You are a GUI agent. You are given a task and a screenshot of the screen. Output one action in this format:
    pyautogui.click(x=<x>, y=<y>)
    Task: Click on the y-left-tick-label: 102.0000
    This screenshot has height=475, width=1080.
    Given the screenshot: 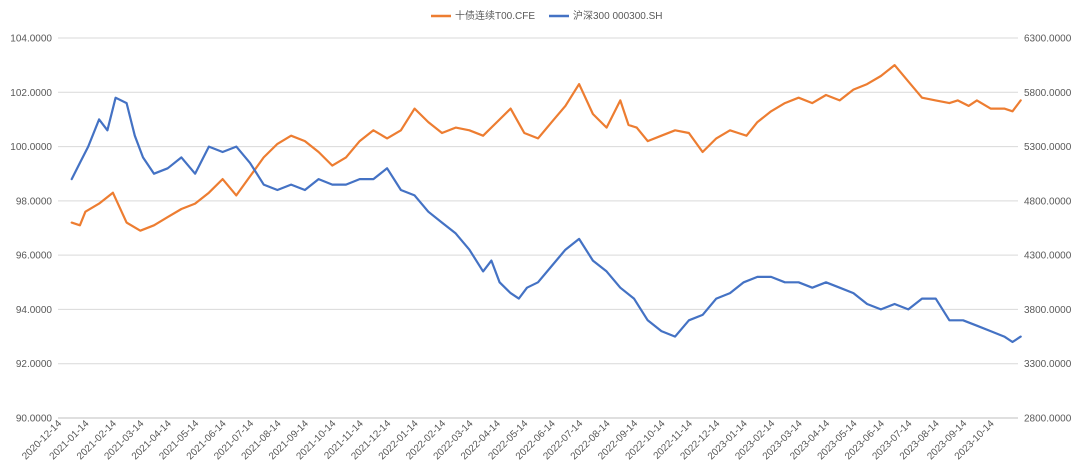 What is the action you would take?
    pyautogui.click(x=31, y=93)
    